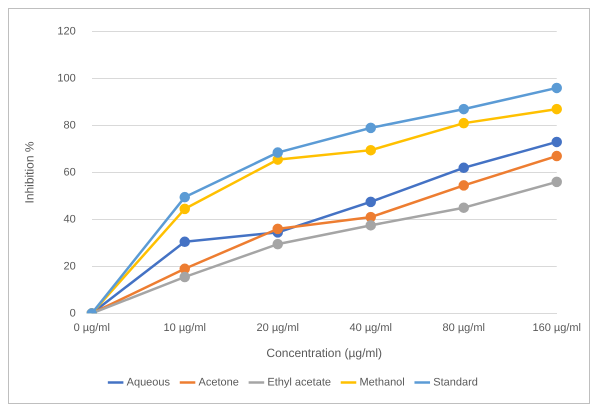 The height and width of the screenshot is (412, 598). Describe the element at coordinates (70, 172) in the screenshot. I see `y-tick-label: 60` at that location.